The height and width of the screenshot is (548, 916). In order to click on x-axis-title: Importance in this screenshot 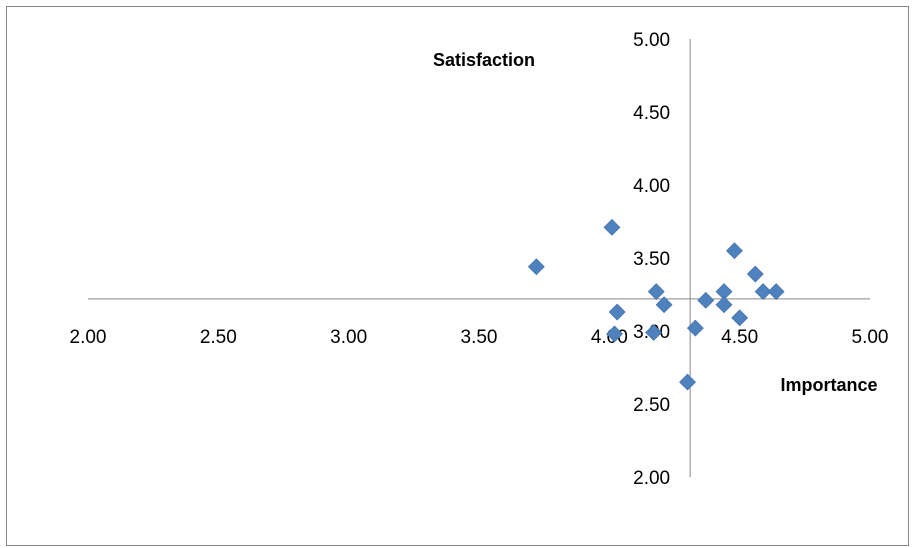, I will do `click(828, 385)`.